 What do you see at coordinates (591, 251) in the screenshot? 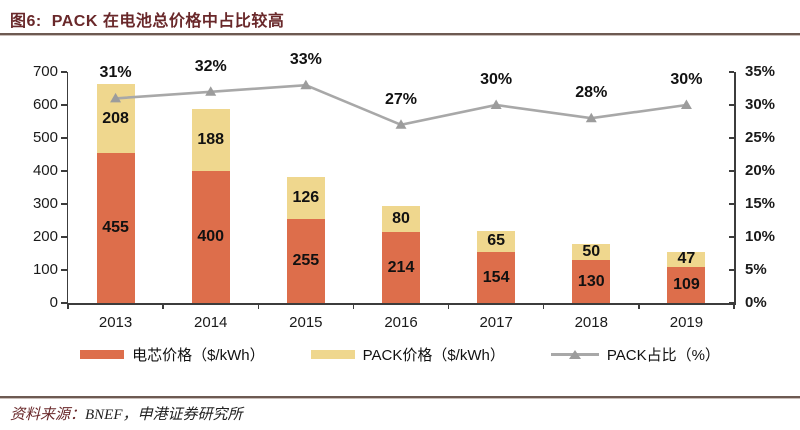
I see `bar-pack-value-label: 50` at bounding box center [591, 251].